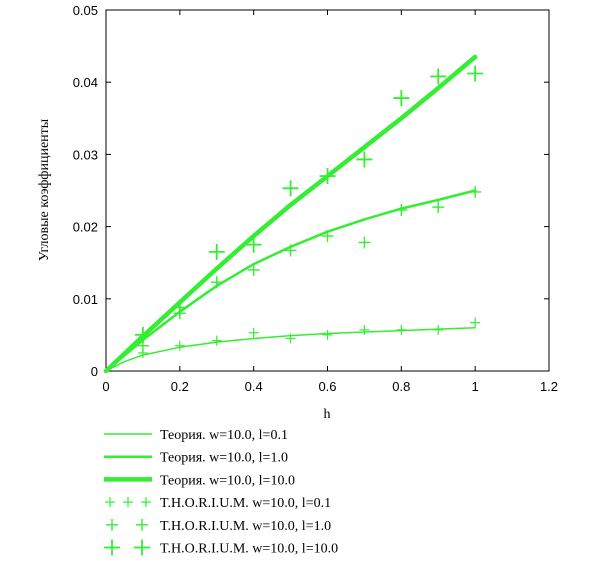 The image size is (593, 569). Describe the element at coordinates (227, 480) in the screenshot. I see `legend-label: Теория. w=10.0, l=10.0` at that location.